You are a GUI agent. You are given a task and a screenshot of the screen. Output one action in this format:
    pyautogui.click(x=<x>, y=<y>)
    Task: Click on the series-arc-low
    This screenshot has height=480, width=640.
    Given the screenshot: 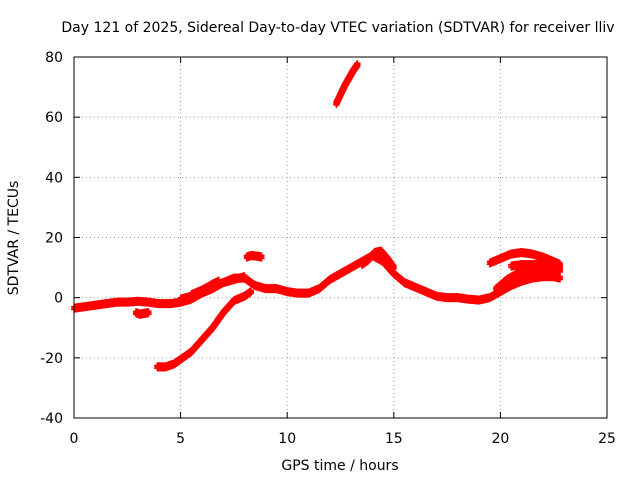 What is the action you would take?
    pyautogui.click(x=204, y=329)
    